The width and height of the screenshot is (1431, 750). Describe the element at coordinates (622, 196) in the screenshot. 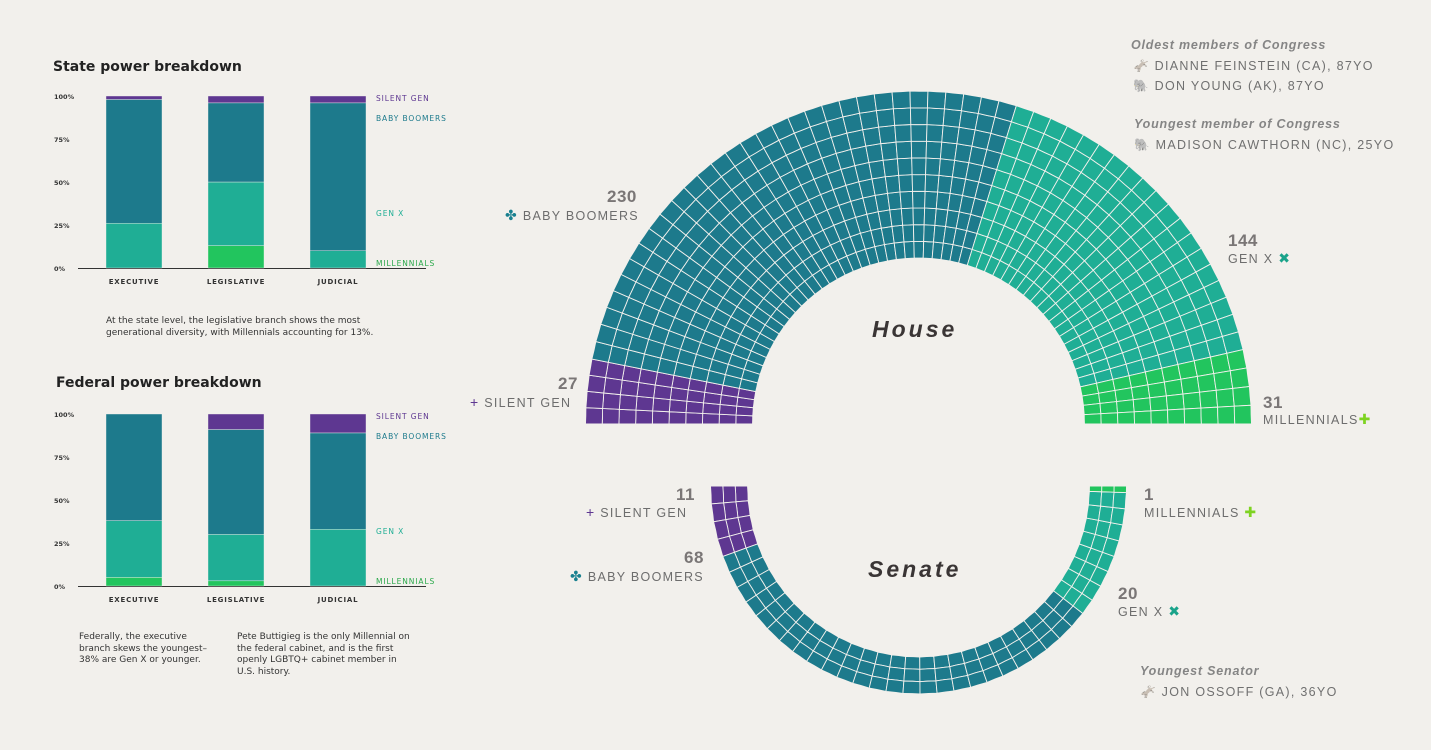

I see `house-boomers-count: 230` at that location.